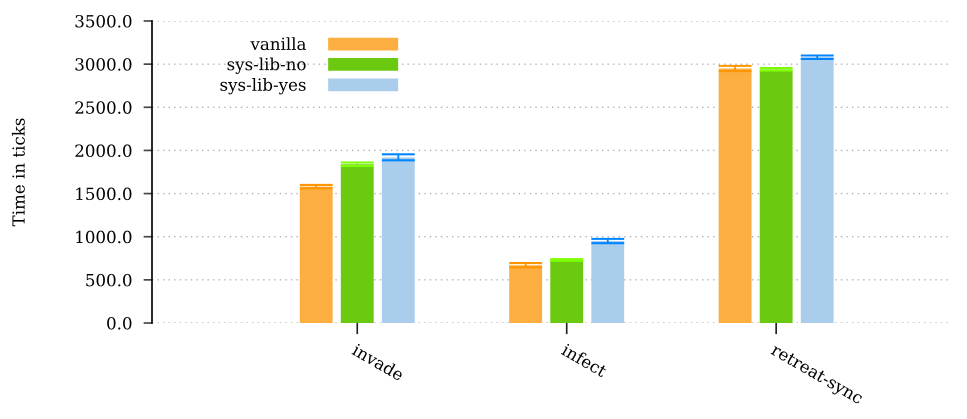 This screenshot has height=419, width=967. Describe the element at coordinates (18, 172) in the screenshot. I see `y-axis-title: Time in ticks` at that location.